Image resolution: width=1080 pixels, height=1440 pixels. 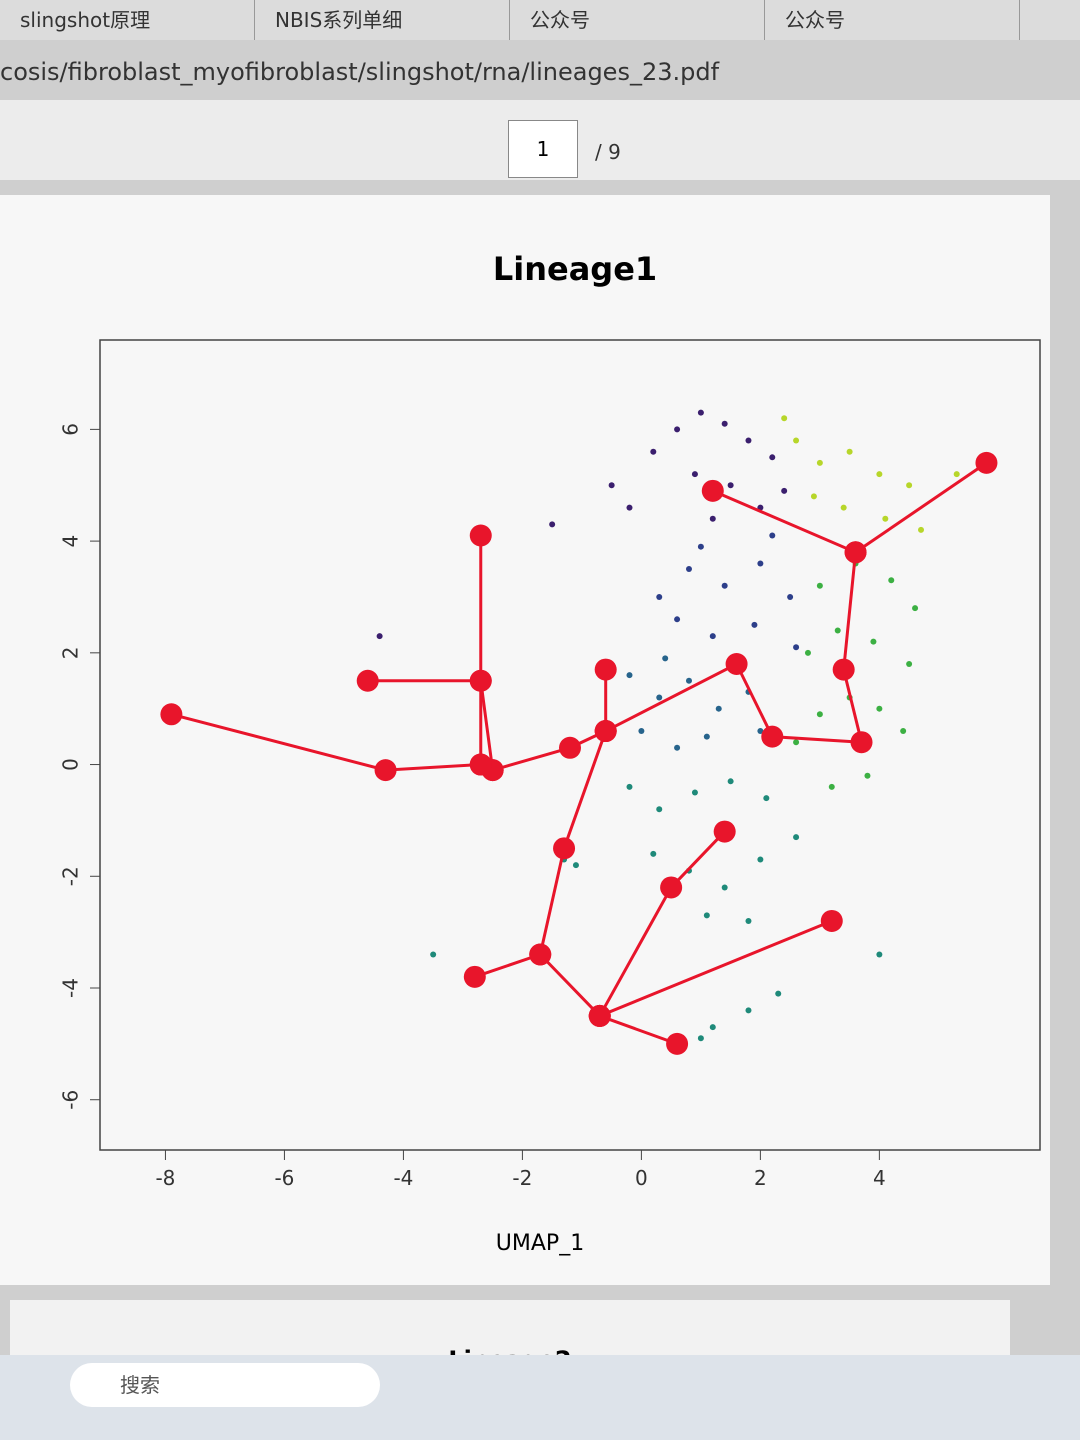 I want to click on y-tick-label: 0, so click(x=71, y=764).